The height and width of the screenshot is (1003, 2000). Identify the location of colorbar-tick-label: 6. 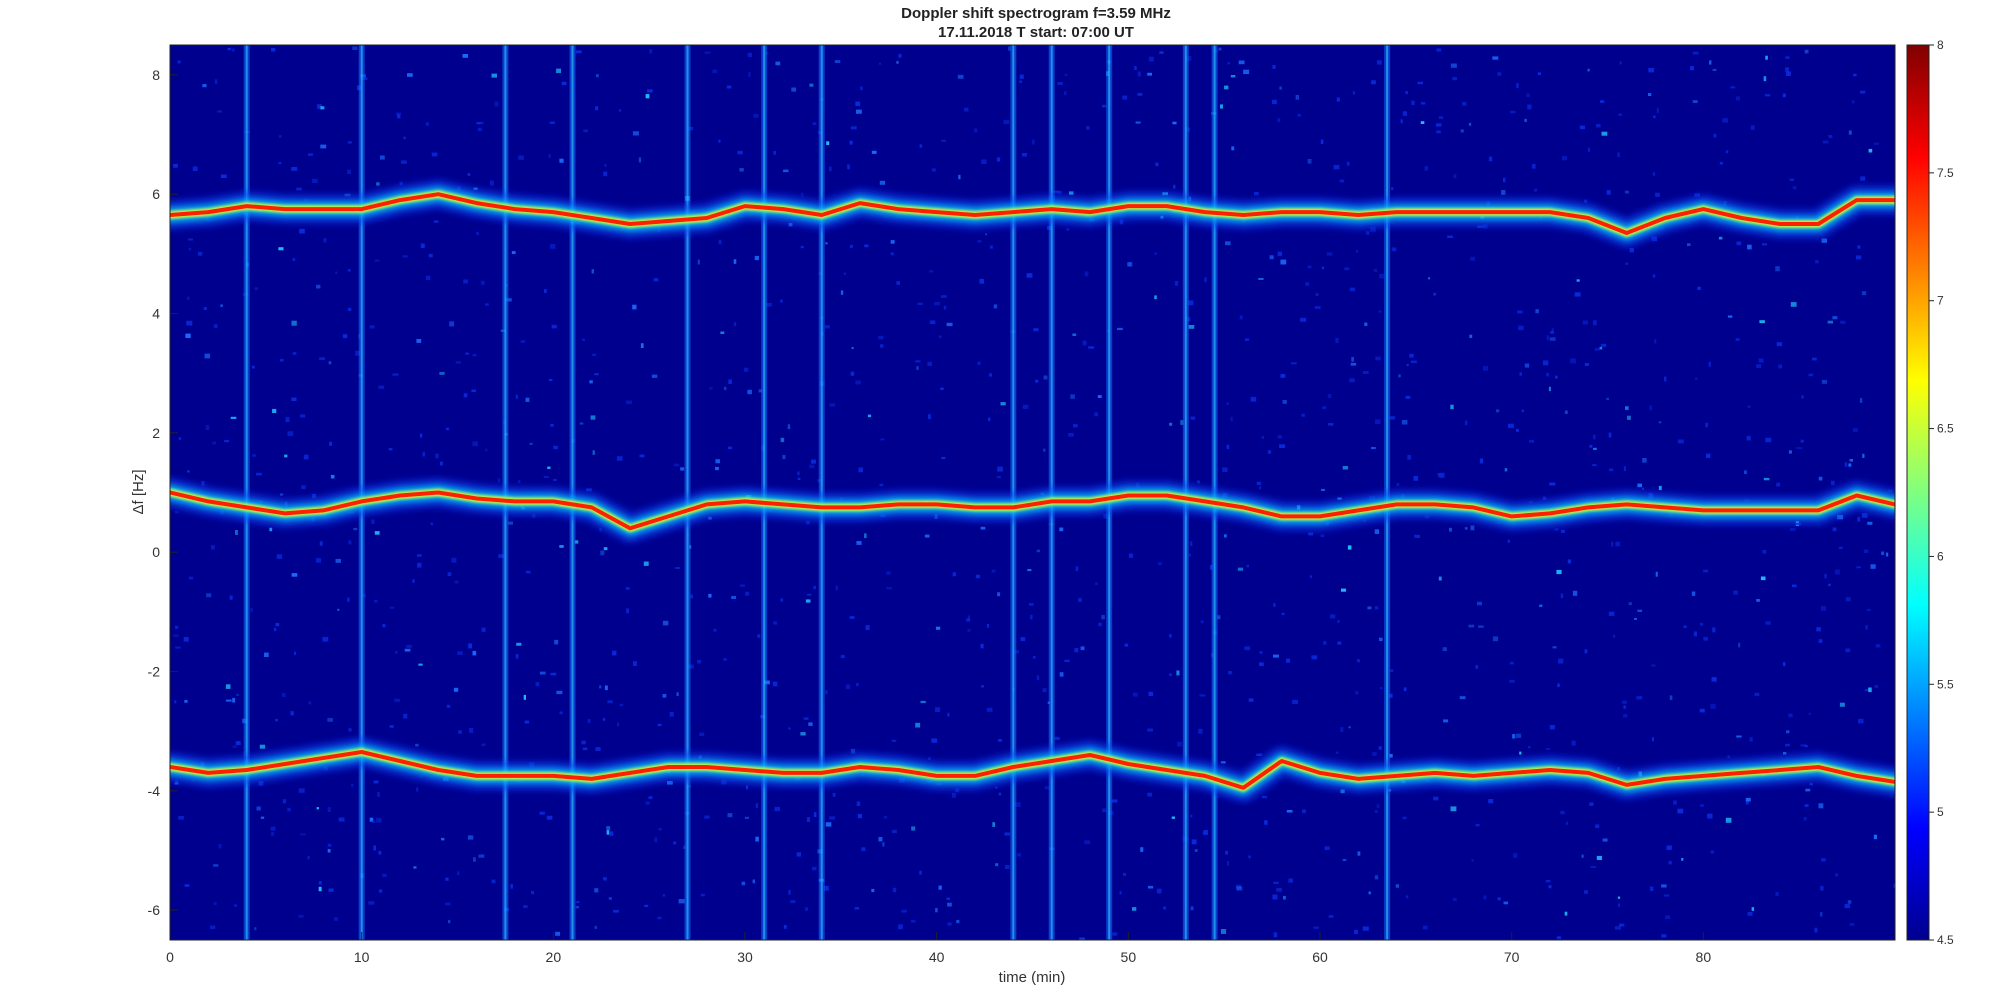
(1940, 556).